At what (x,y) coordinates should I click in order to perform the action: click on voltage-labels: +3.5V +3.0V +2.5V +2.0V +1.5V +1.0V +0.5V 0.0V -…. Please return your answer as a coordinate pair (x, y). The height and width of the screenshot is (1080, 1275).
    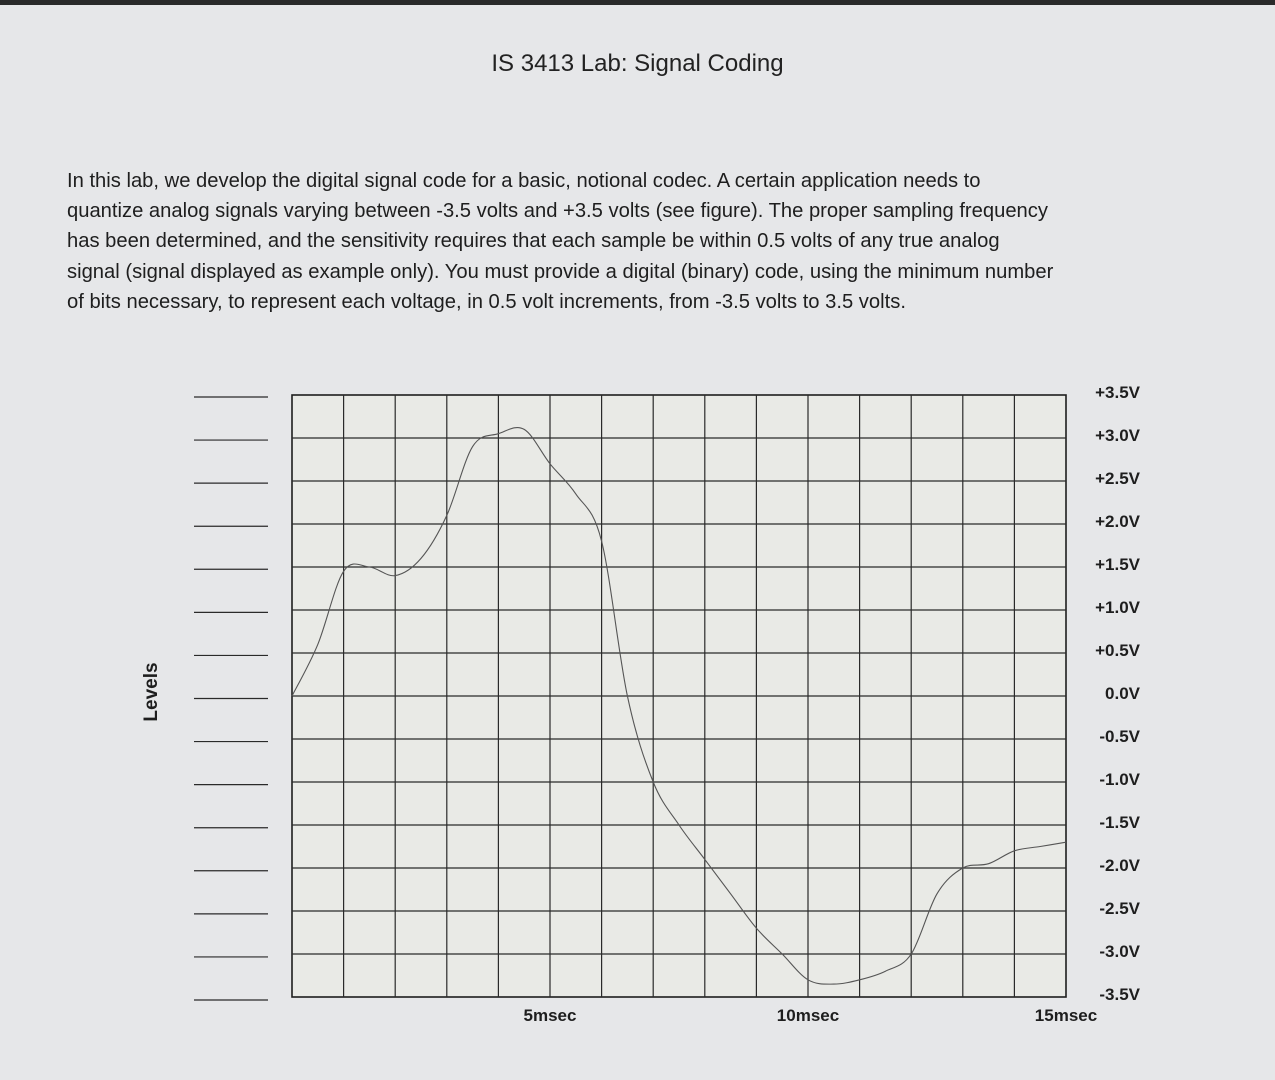
    Looking at the image, I should click on (1118, 693).